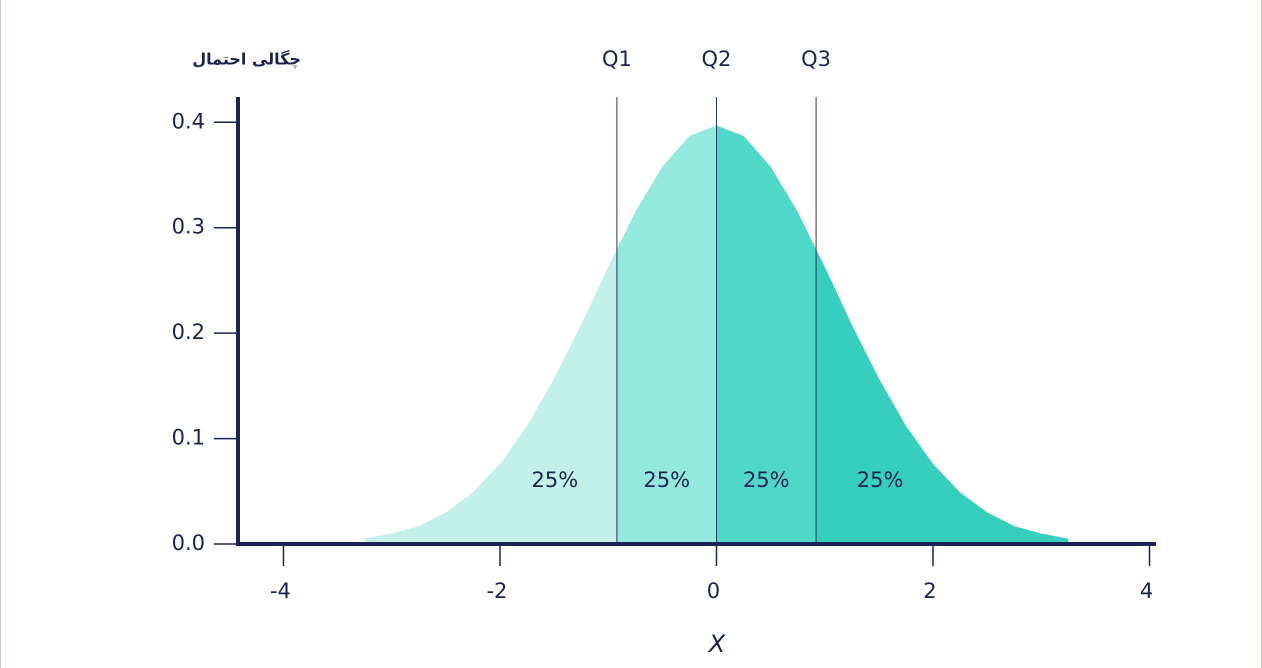  What do you see at coordinates (617, 59) in the screenshot?
I see `quartile-label: Q1` at bounding box center [617, 59].